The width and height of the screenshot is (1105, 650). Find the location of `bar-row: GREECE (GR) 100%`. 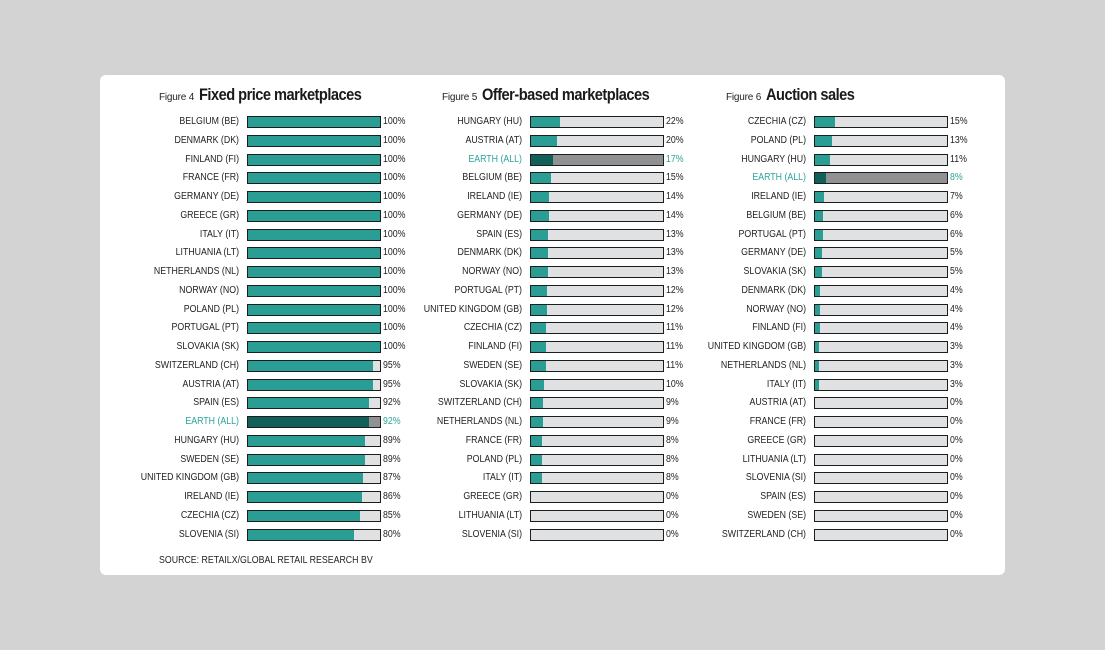

bar-row: GREECE (GR) 100% is located at coordinates (299, 218).